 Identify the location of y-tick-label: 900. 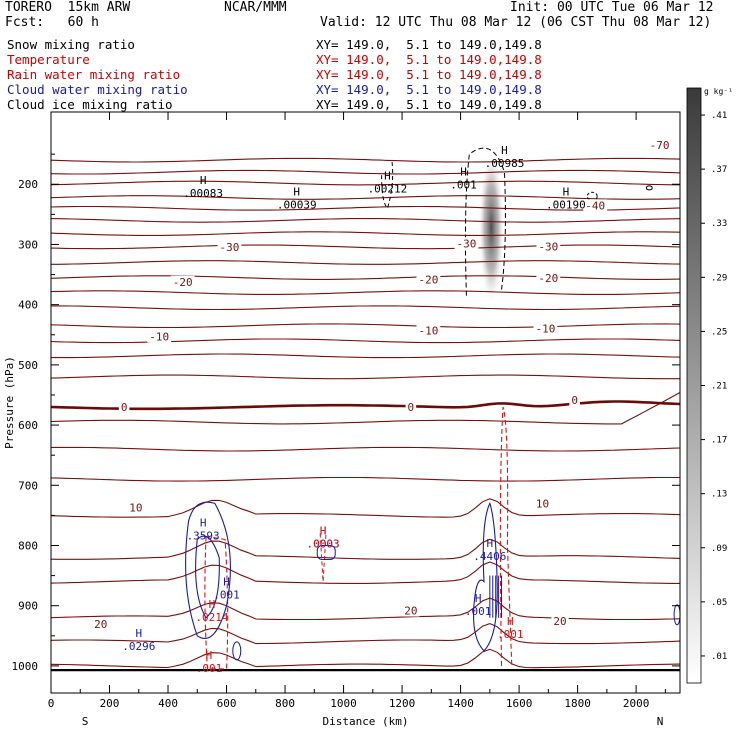
(28, 606).